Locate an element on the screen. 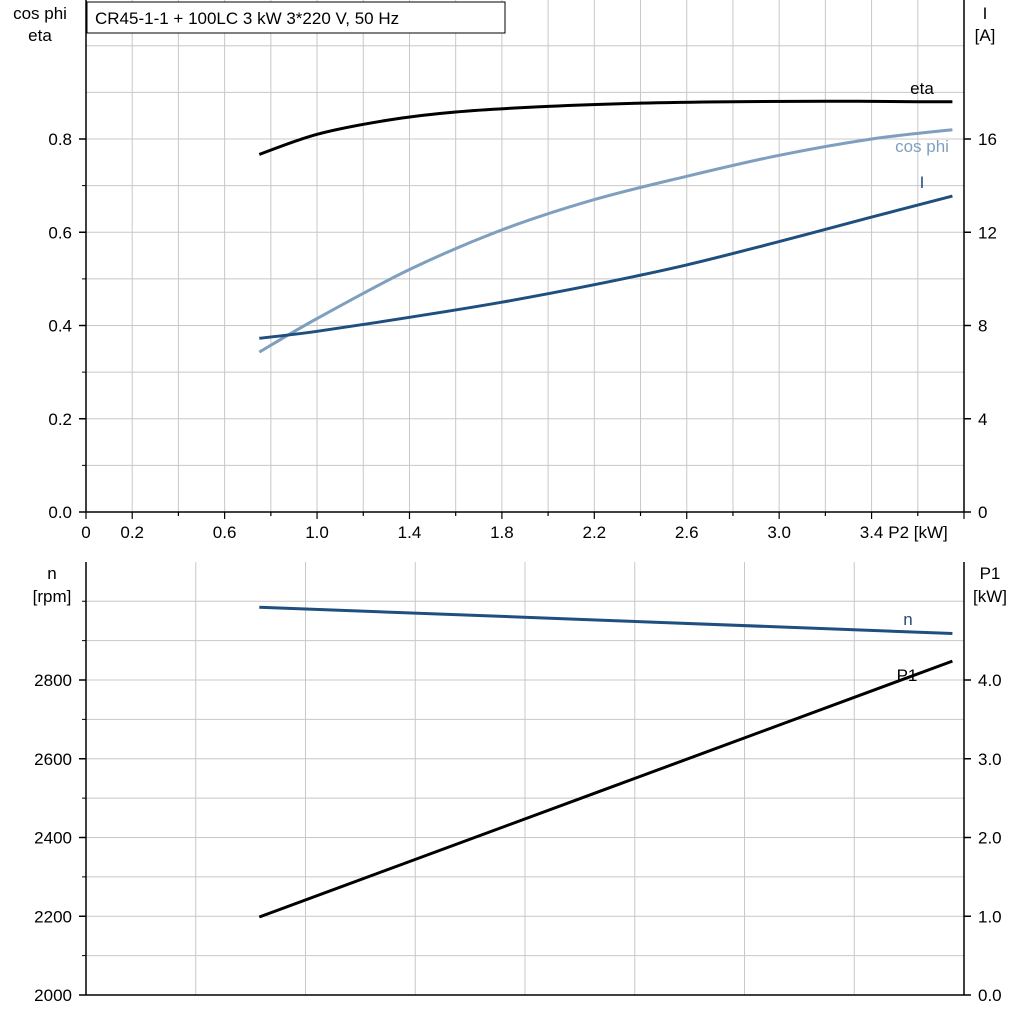  chart-title-box: CR45-1-1 + 100LC 3 kW 3*220 V, 50 Hz is located at coordinates (296, 17).